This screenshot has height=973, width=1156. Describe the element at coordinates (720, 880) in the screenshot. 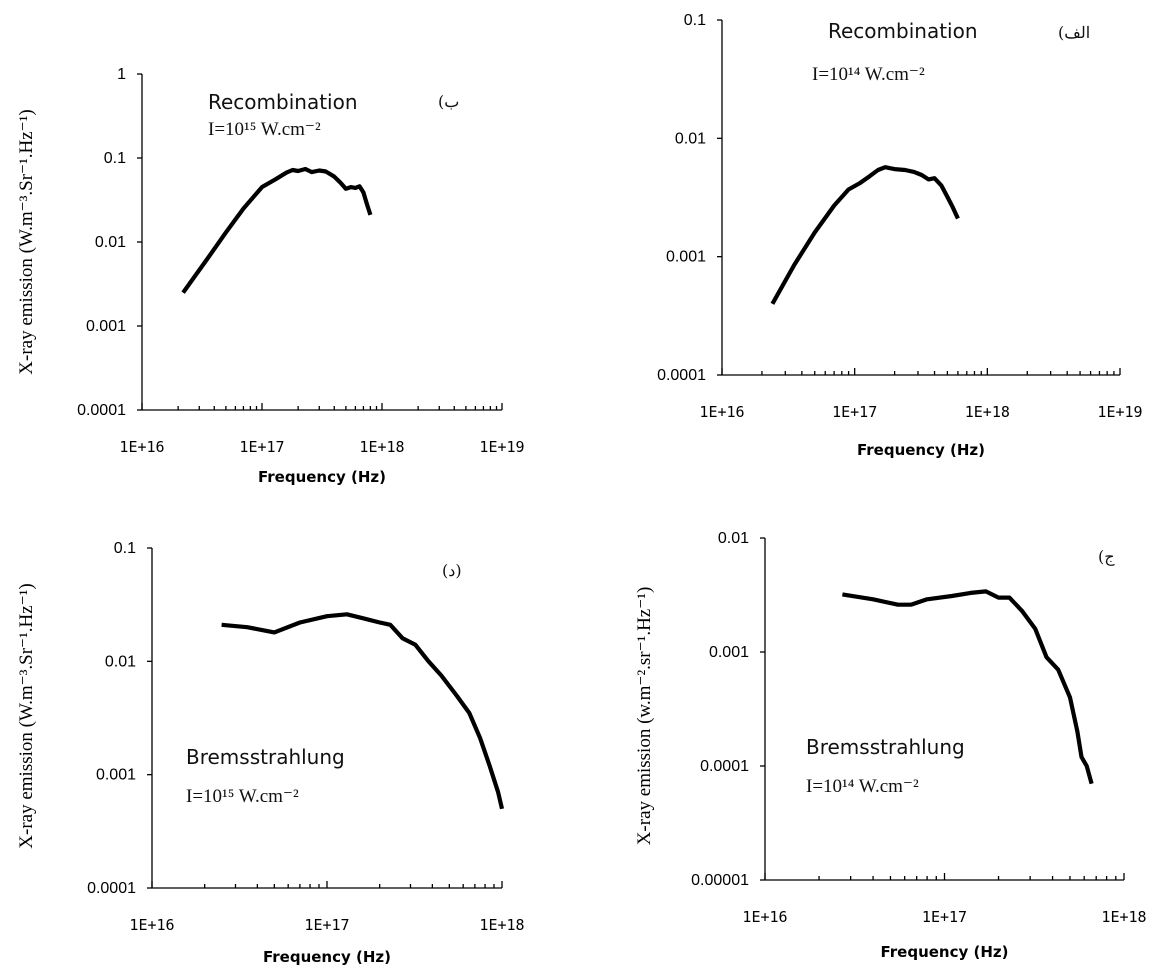

I see `y-tick-label: 0.00001` at that location.